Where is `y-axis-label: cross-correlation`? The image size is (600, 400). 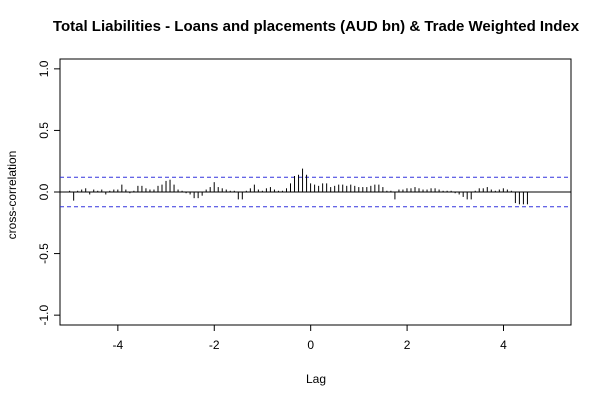
y-axis-label: cross-correlation is located at coordinates (12, 195).